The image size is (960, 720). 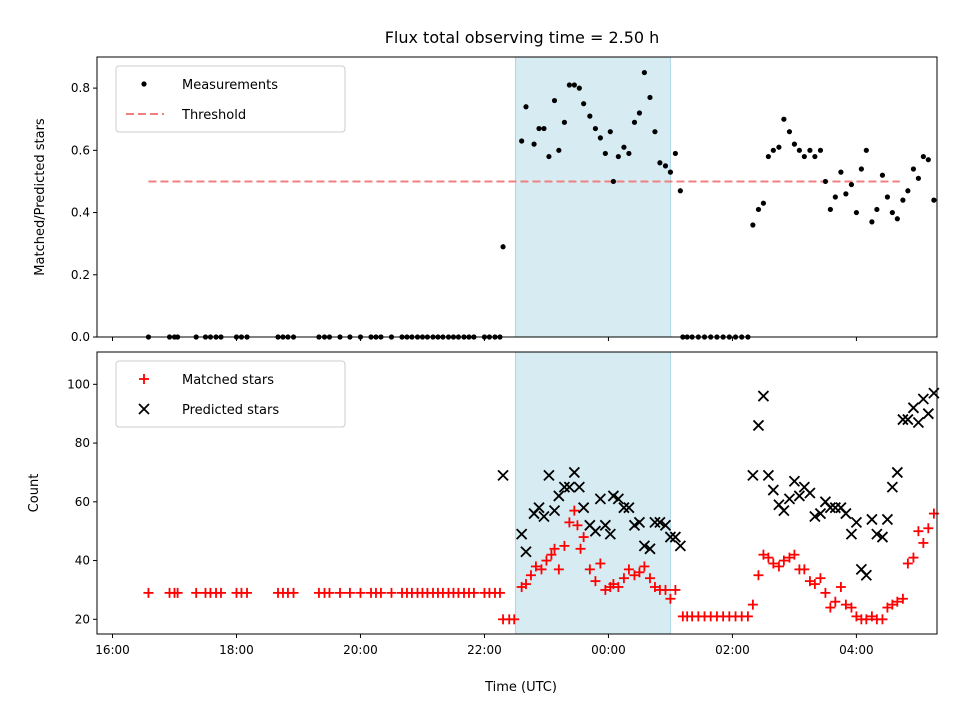 I want to click on bottom-legend: Matched stars Predicted stars, so click(x=230, y=394).